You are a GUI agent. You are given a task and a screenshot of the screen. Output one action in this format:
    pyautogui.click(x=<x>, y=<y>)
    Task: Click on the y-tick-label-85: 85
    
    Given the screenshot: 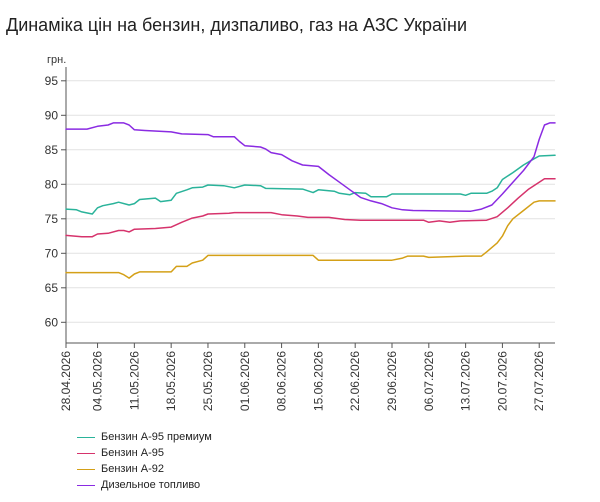 What is the action you would take?
    pyautogui.click(x=52, y=150)
    